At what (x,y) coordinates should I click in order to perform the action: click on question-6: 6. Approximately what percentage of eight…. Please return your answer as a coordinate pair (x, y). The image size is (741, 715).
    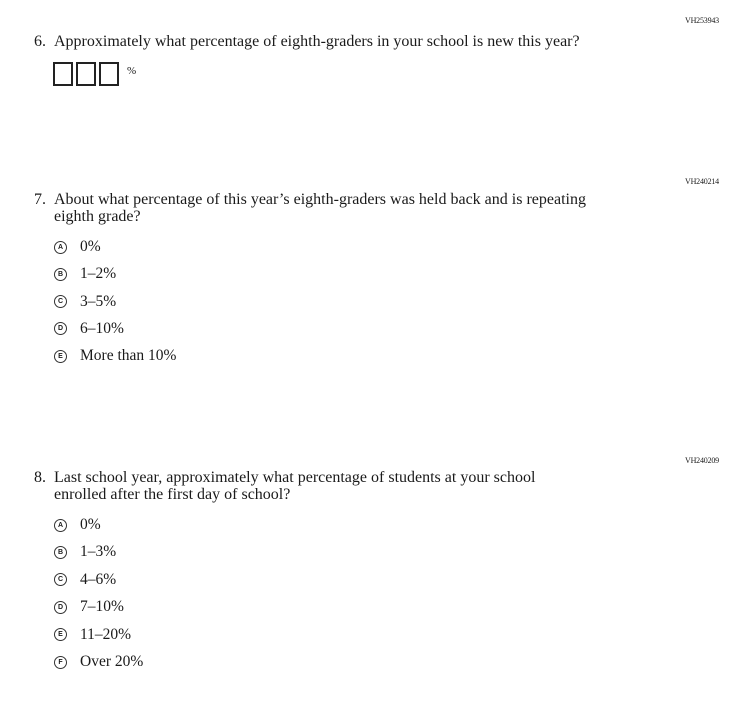
    Looking at the image, I should click on (334, 41).